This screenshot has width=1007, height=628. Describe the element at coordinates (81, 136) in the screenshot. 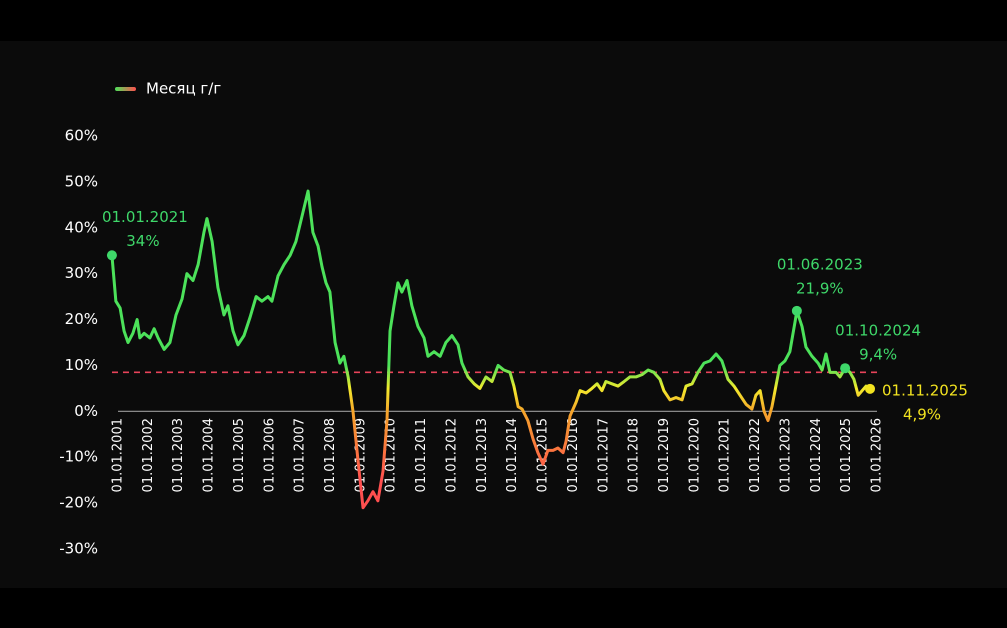

I see `y-tick-label: 60%` at that location.